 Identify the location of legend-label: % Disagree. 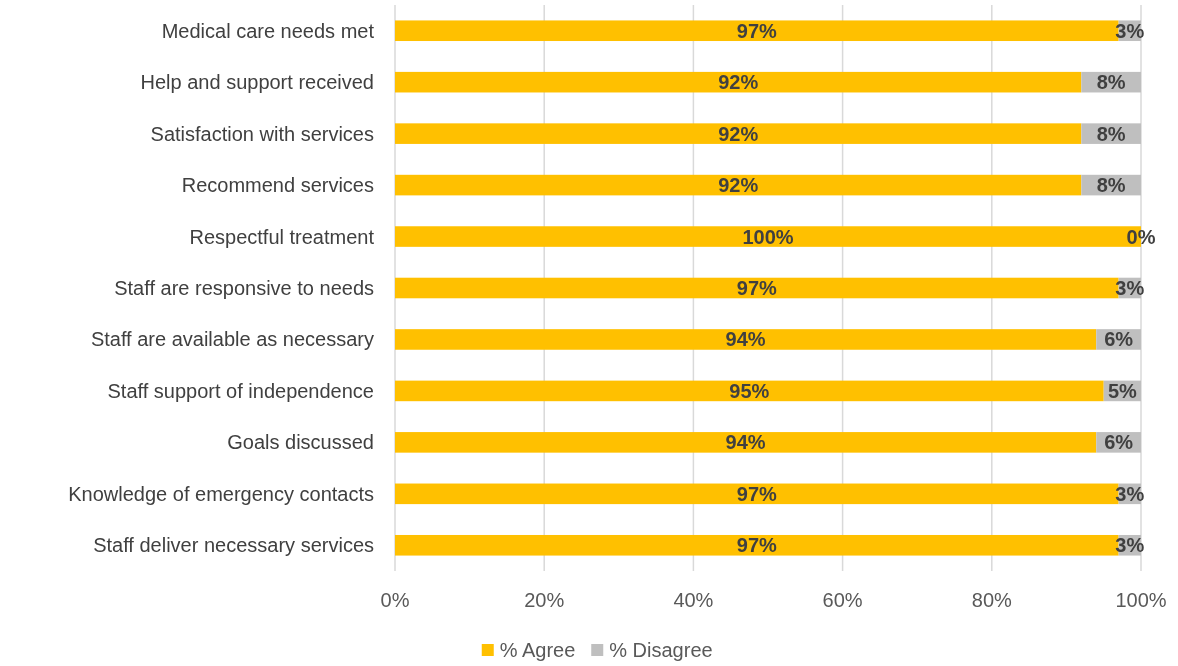
(661, 650).